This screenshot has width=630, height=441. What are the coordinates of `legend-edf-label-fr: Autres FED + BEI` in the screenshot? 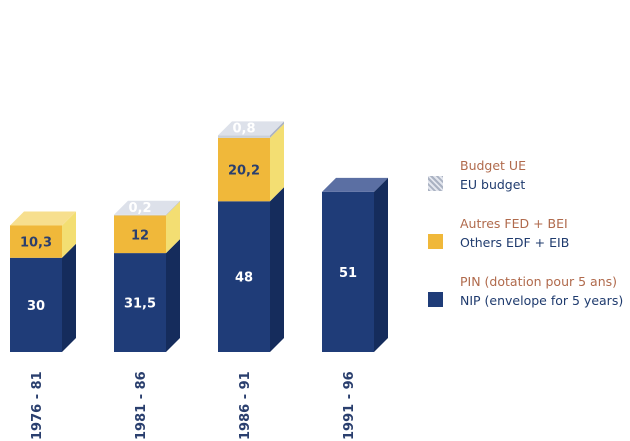 It's located at (514, 223).